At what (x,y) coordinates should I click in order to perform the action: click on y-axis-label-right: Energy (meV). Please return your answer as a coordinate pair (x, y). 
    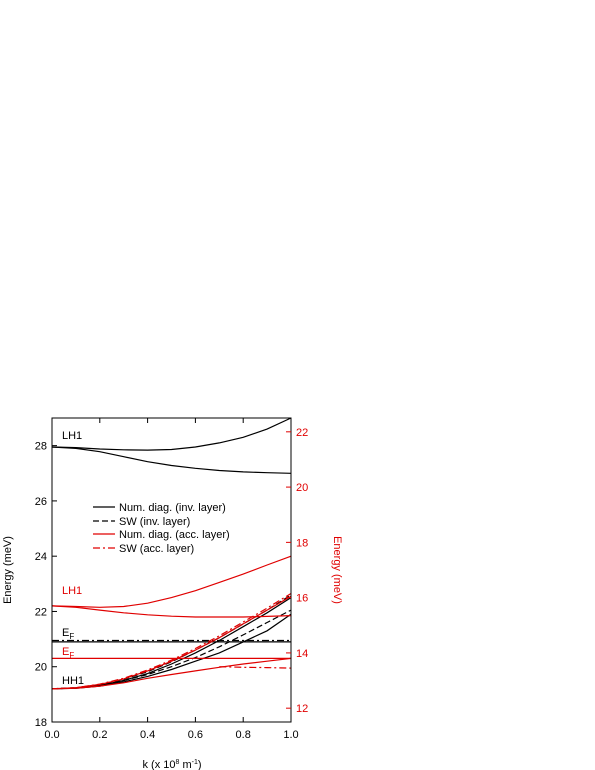
    Looking at the image, I should click on (337, 570).